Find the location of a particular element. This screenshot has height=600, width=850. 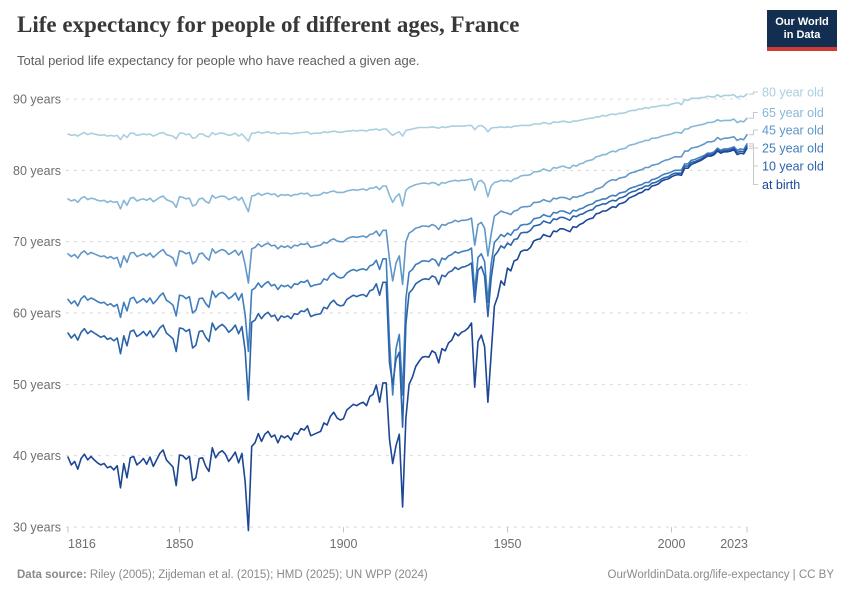

y-axis-label: 60 years is located at coordinates (37, 314).